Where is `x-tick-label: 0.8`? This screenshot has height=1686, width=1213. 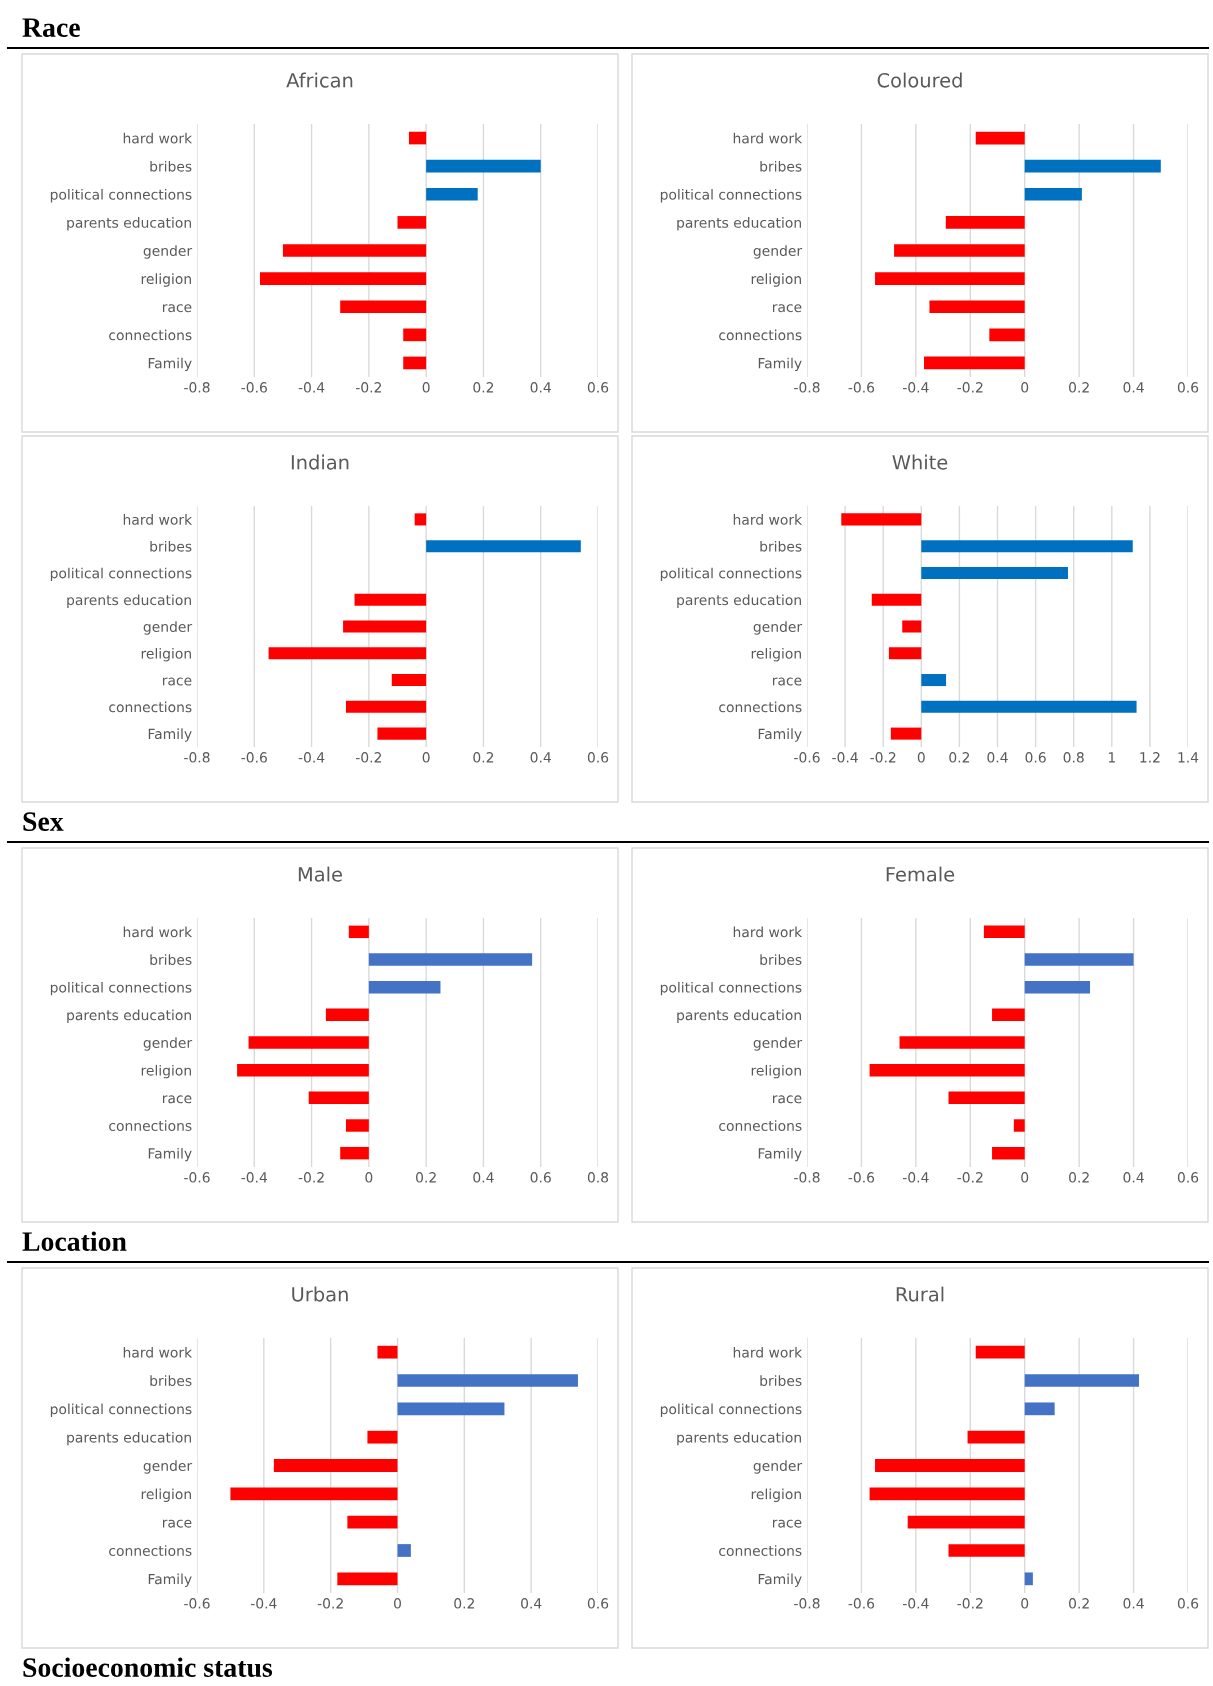 x-tick-label: 0.8 is located at coordinates (1073, 757).